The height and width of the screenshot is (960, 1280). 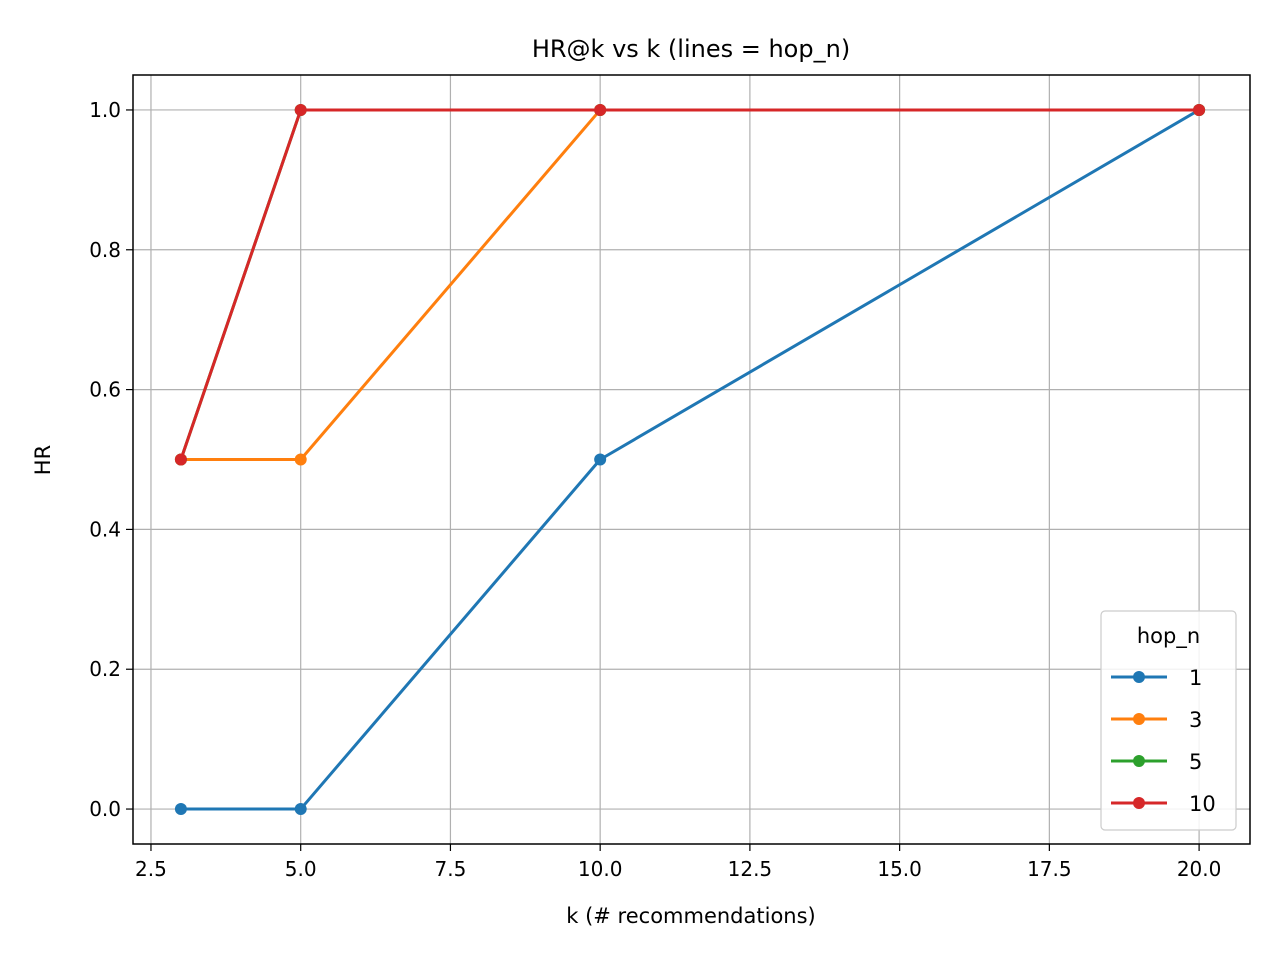 What do you see at coordinates (43, 460) in the screenshot?
I see `y-axis-title: HR` at bounding box center [43, 460].